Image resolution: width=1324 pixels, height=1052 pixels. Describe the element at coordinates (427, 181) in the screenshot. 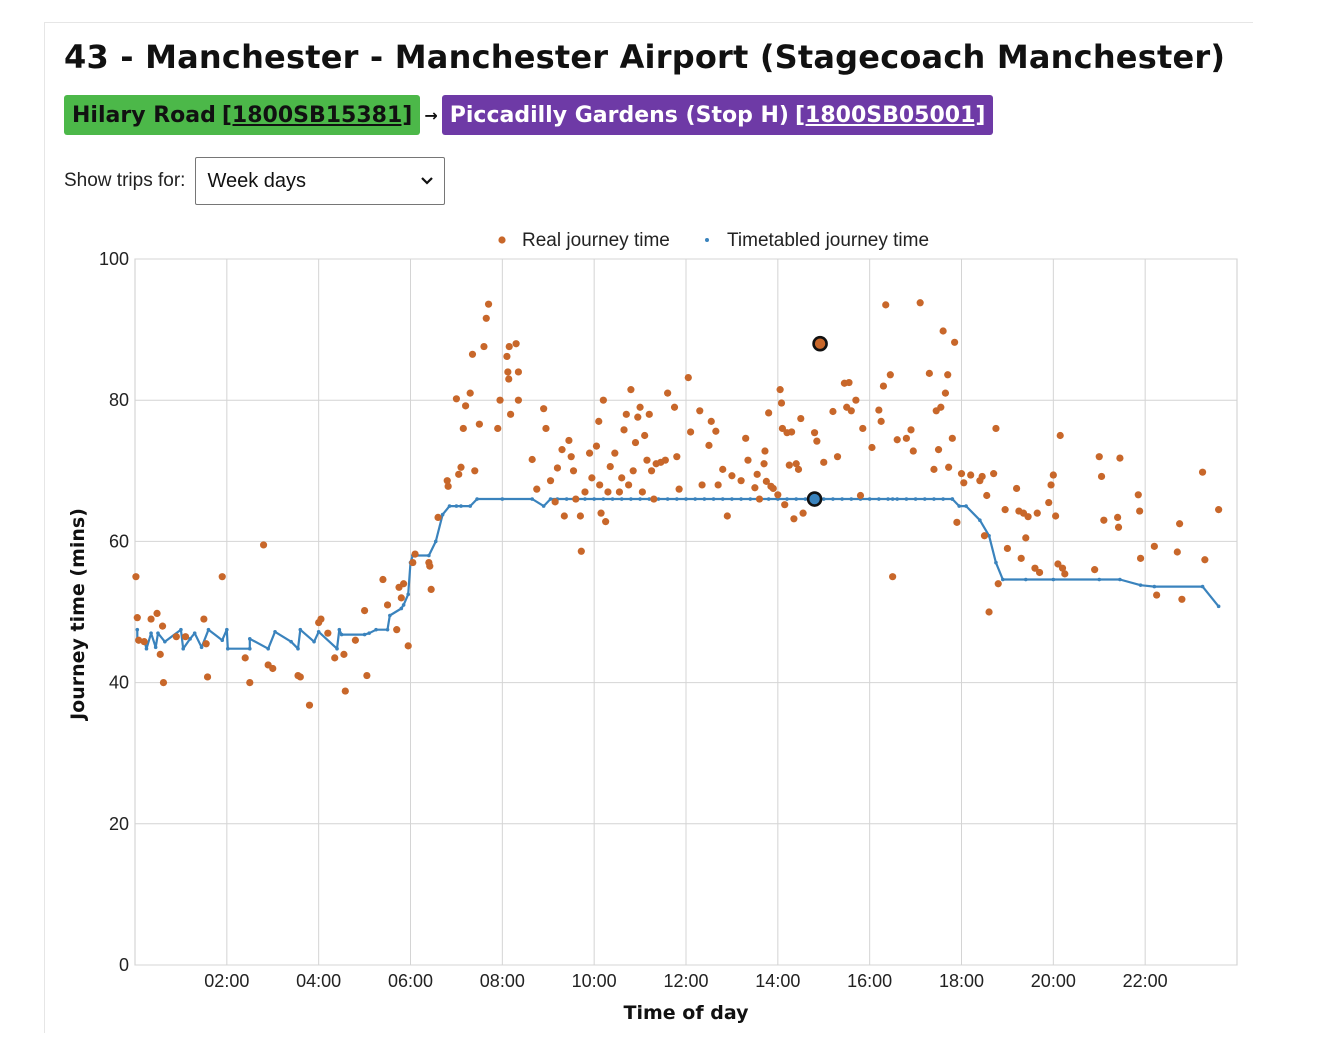

I see `chevron-down-icon` at that location.